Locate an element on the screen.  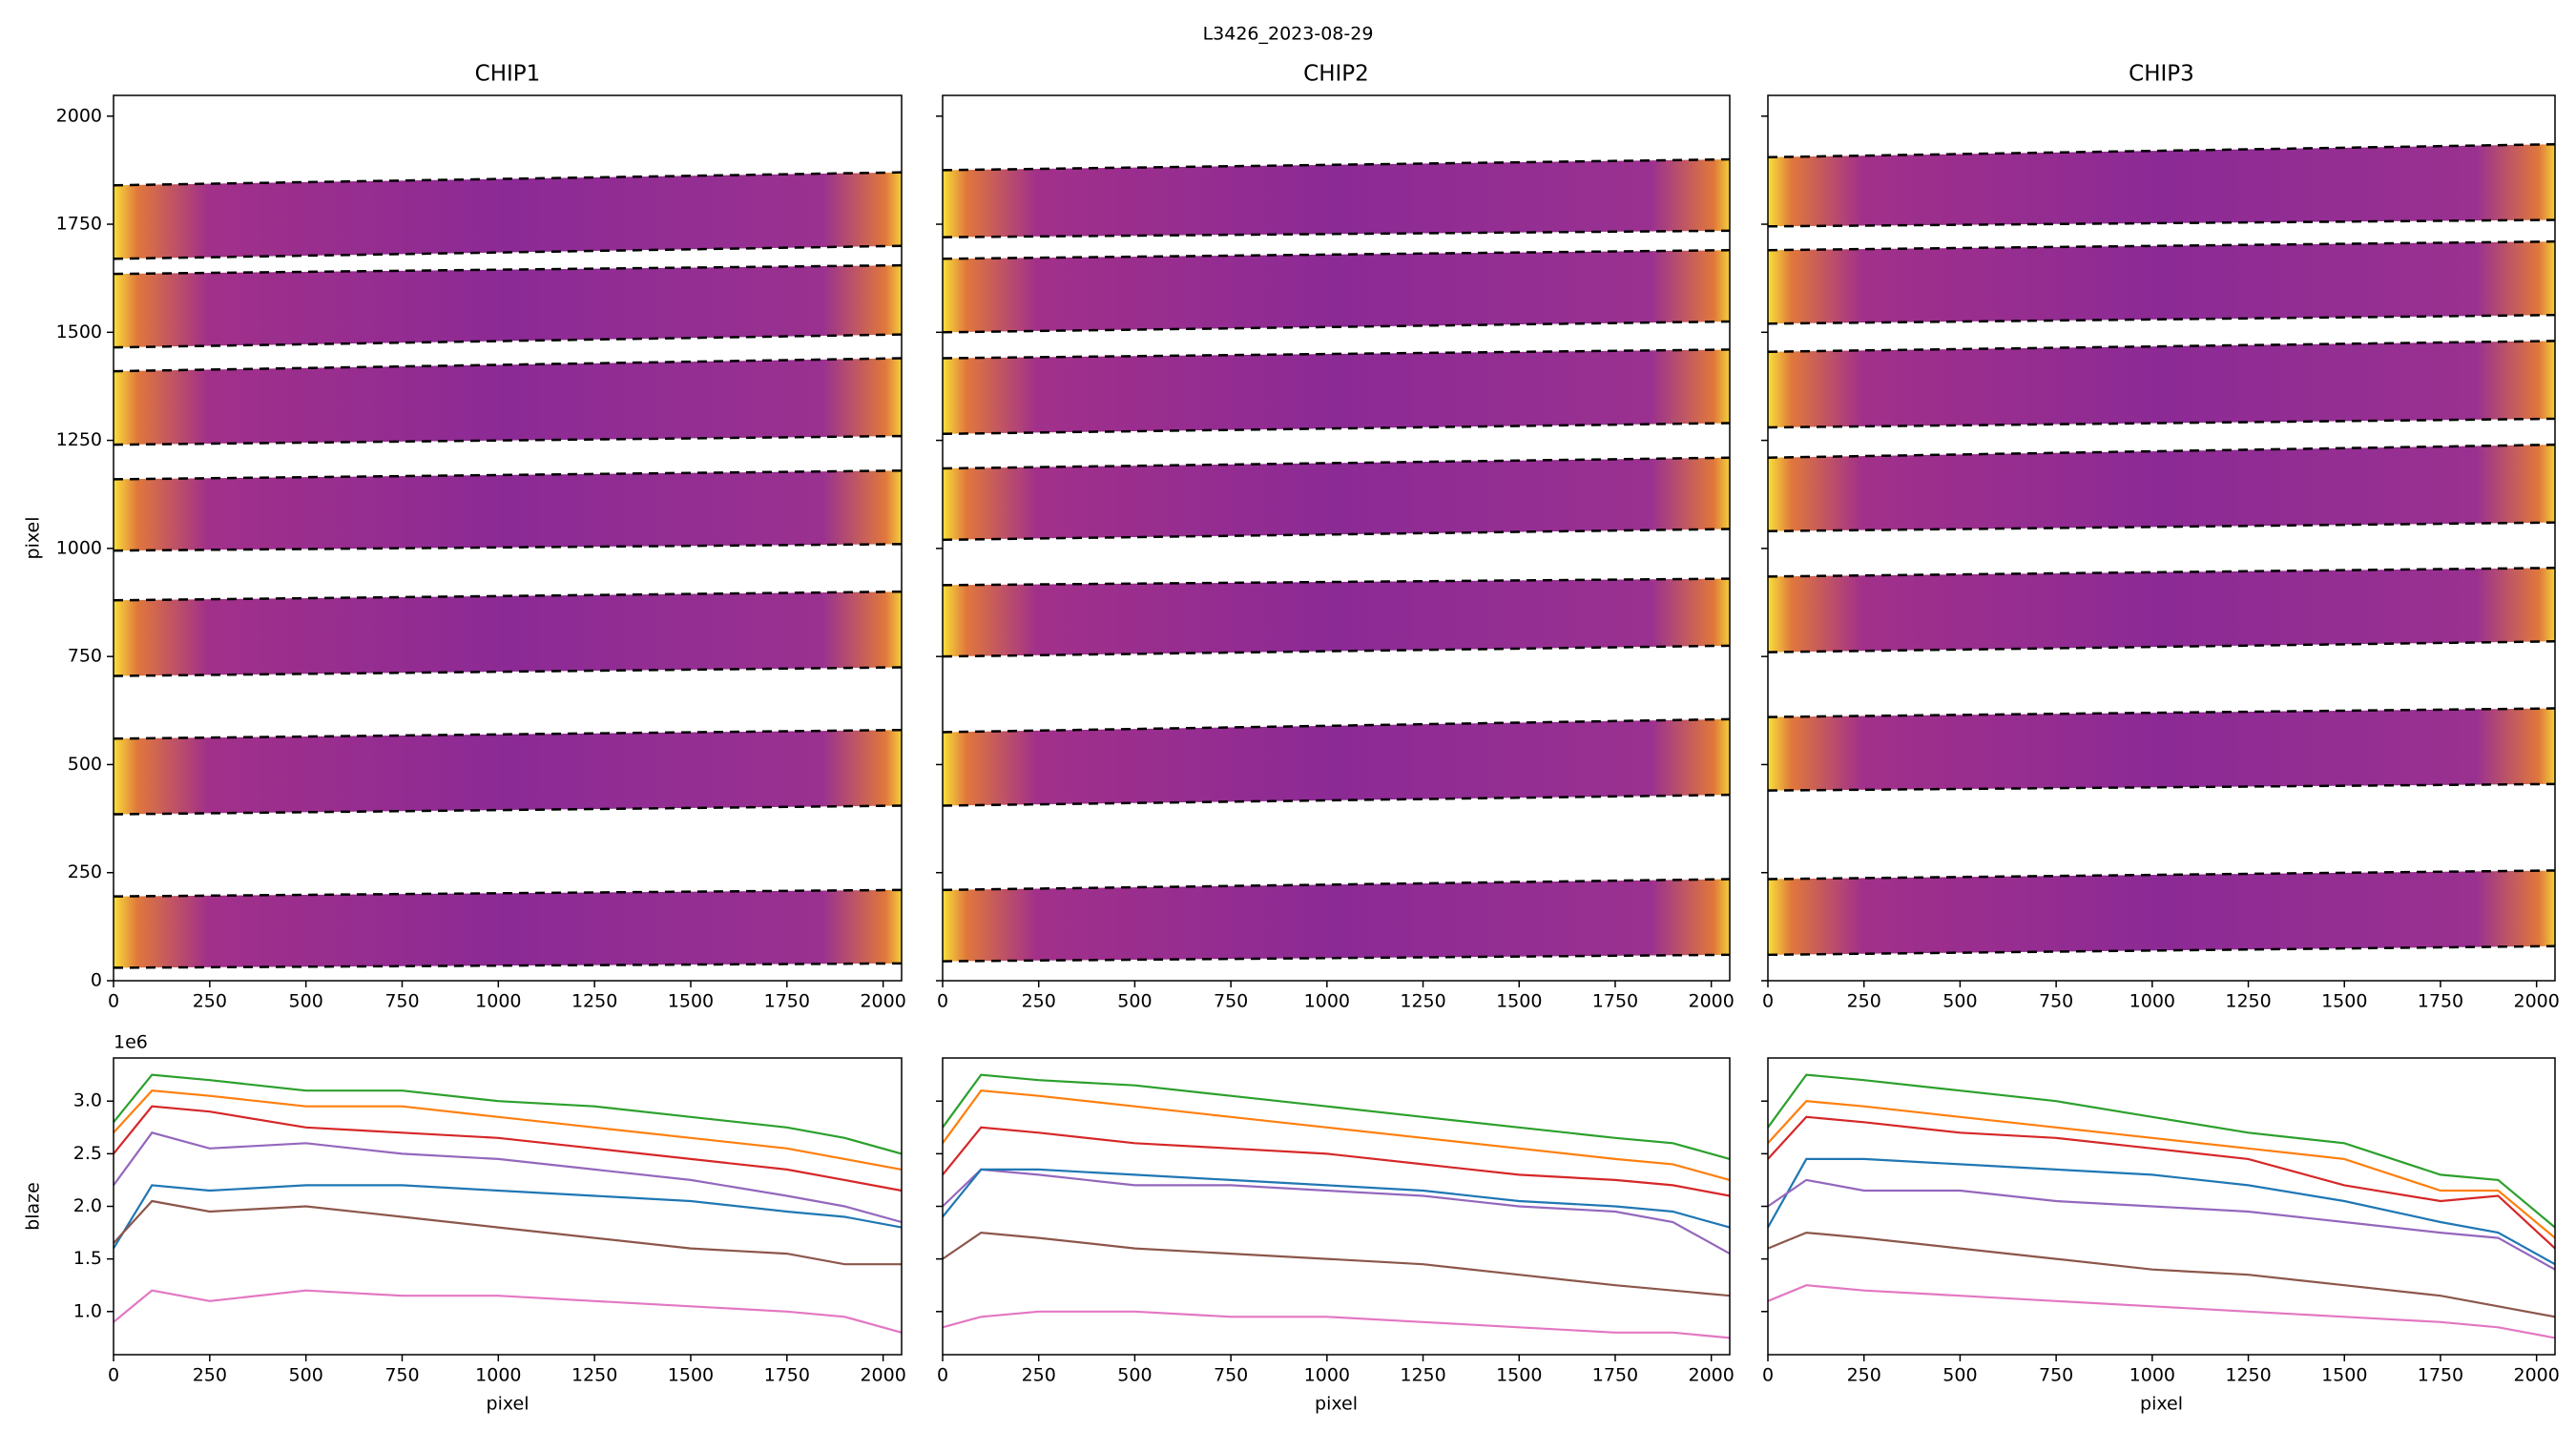
offset-text: 1e6 is located at coordinates (131, 1042).